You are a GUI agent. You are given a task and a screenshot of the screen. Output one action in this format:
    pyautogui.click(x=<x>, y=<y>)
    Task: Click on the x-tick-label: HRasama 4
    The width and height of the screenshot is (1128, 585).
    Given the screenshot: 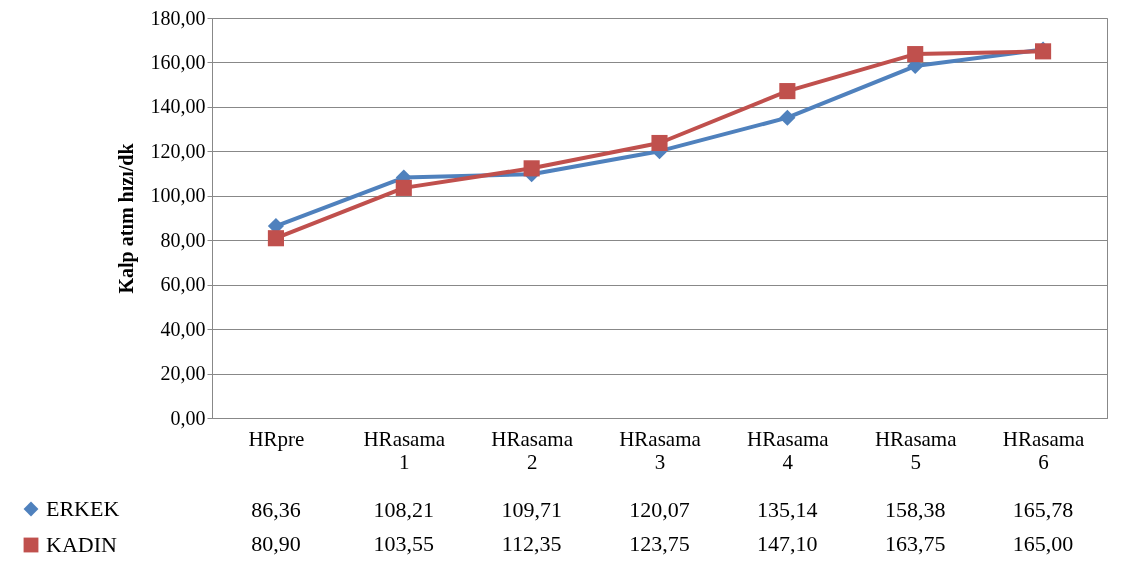 What is the action you would take?
    pyautogui.click(x=788, y=450)
    